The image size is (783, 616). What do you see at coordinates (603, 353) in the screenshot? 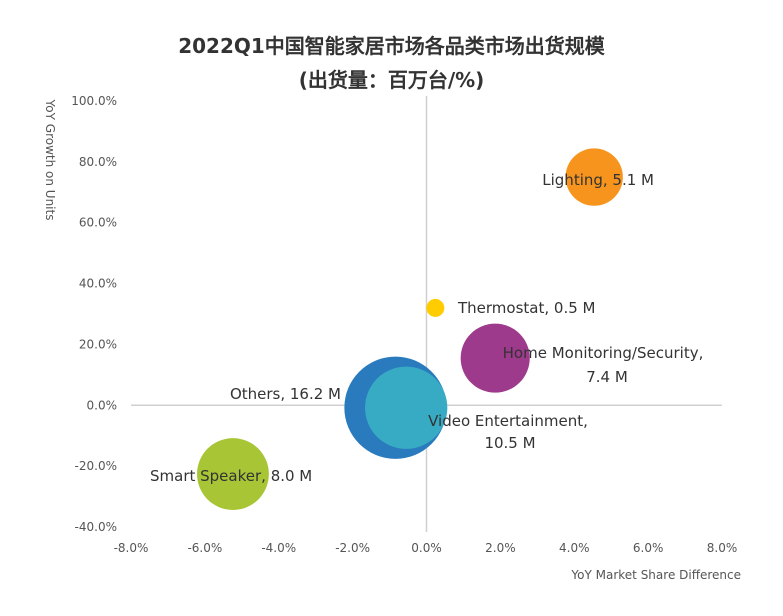
I see `data-label: Home Monitoring/Security,` at bounding box center [603, 353].